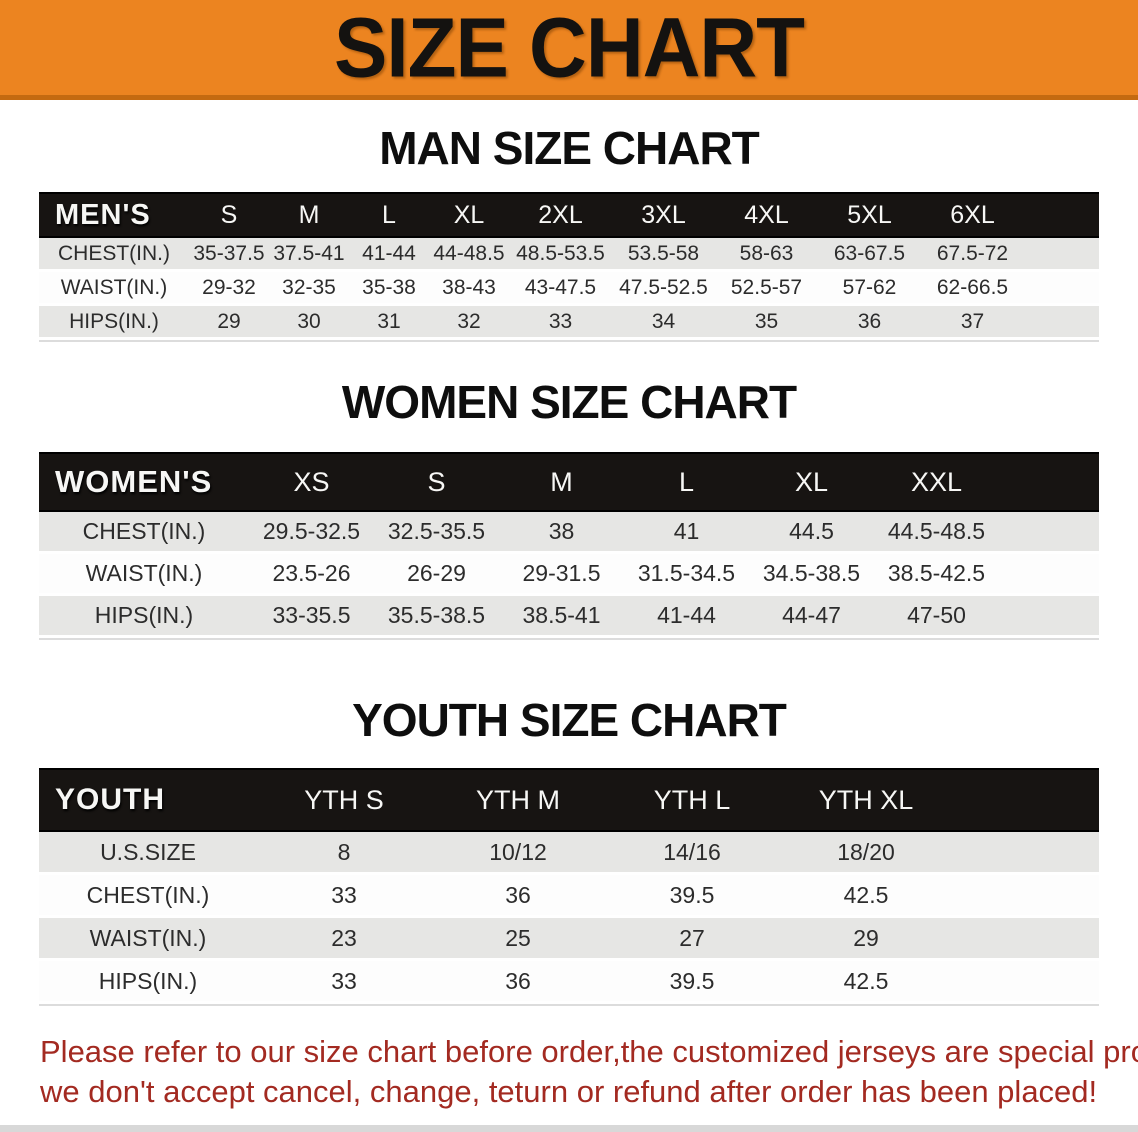  What do you see at coordinates (869, 289) in the screenshot?
I see `size-cell: 57-62` at bounding box center [869, 289].